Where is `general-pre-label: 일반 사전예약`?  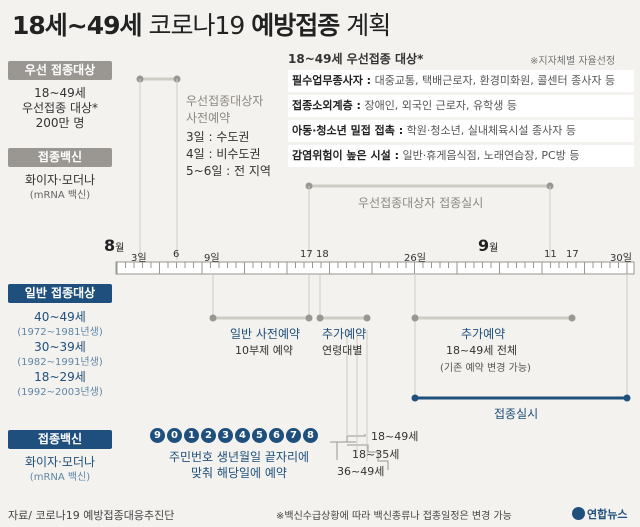
general-pre-label: 일반 사전예약 is located at coordinates (265, 334).